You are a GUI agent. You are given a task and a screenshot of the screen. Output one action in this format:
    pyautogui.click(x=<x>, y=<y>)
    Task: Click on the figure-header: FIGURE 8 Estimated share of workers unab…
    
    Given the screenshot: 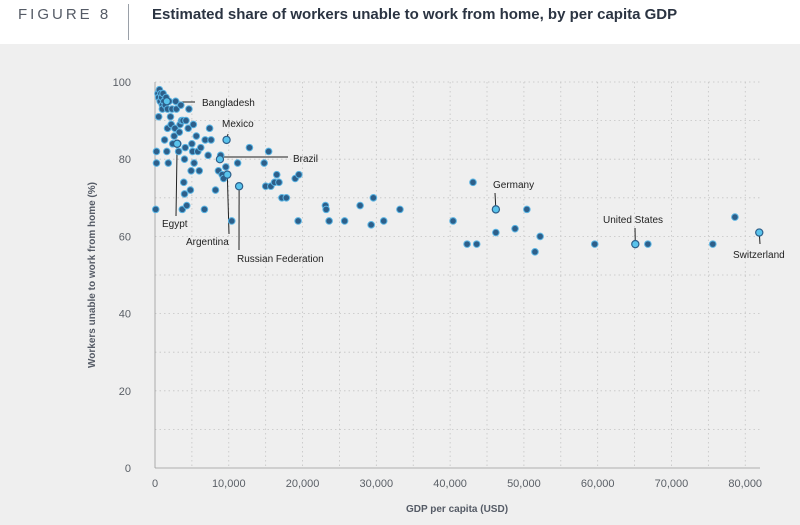 What is the action you would take?
    pyautogui.click(x=400, y=22)
    